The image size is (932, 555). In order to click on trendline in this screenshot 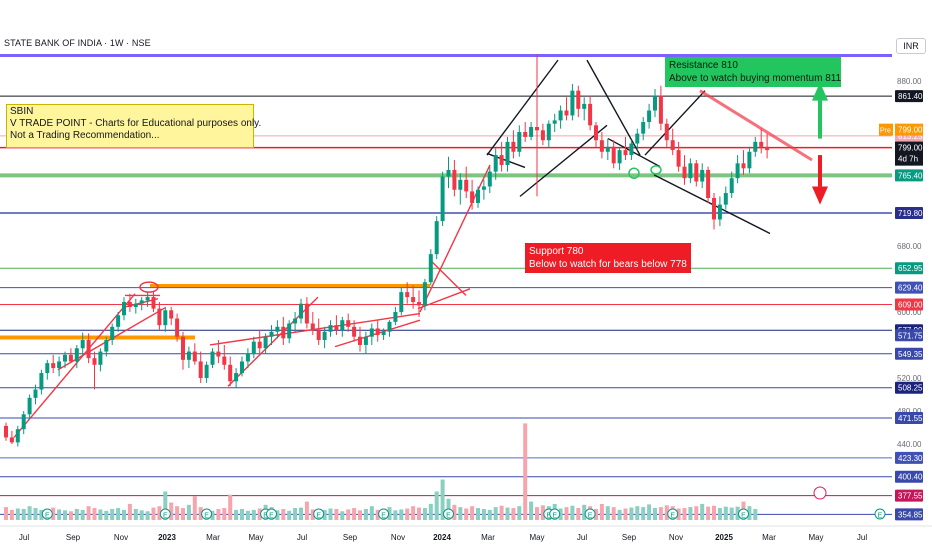, I will do `click(315, 329)`.